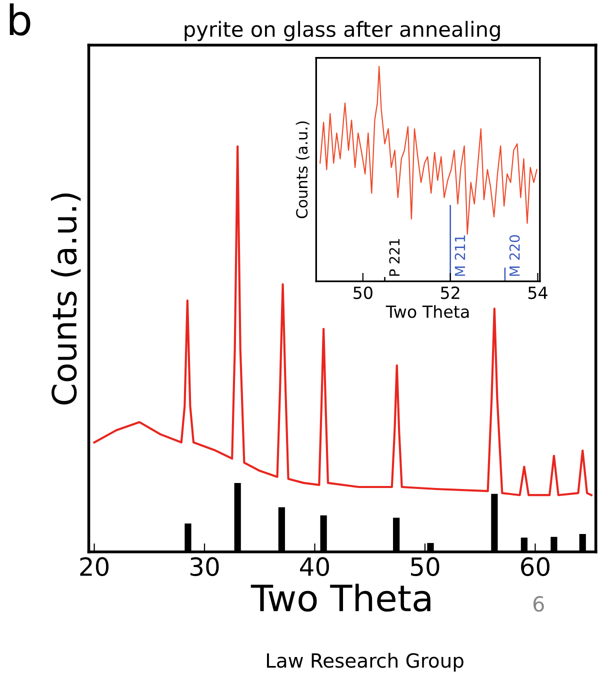 The image size is (608, 673). Describe the element at coordinates (314, 566) in the screenshot. I see `x-tick-label: 40` at that location.